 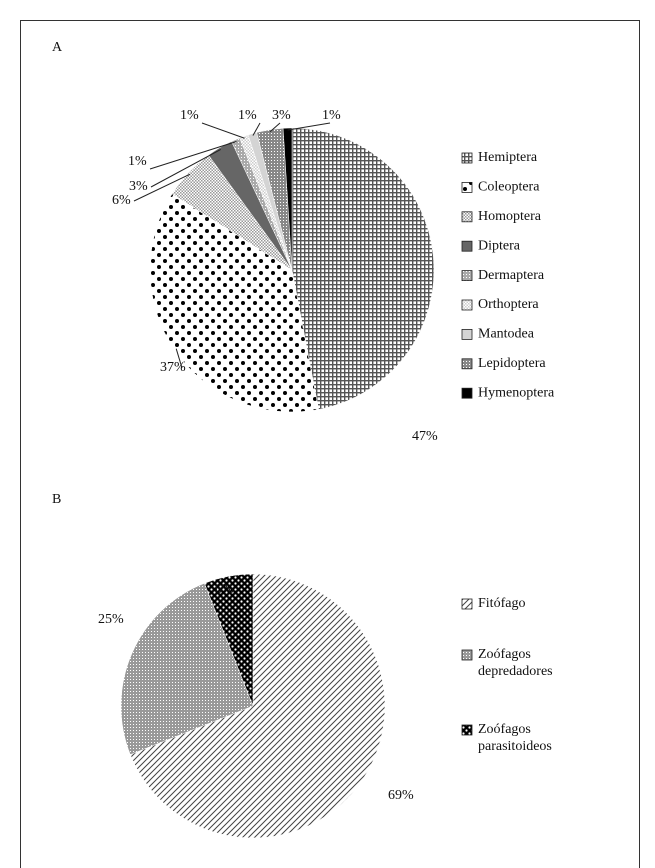 I want to click on data-label: 47%, so click(x=425, y=436).